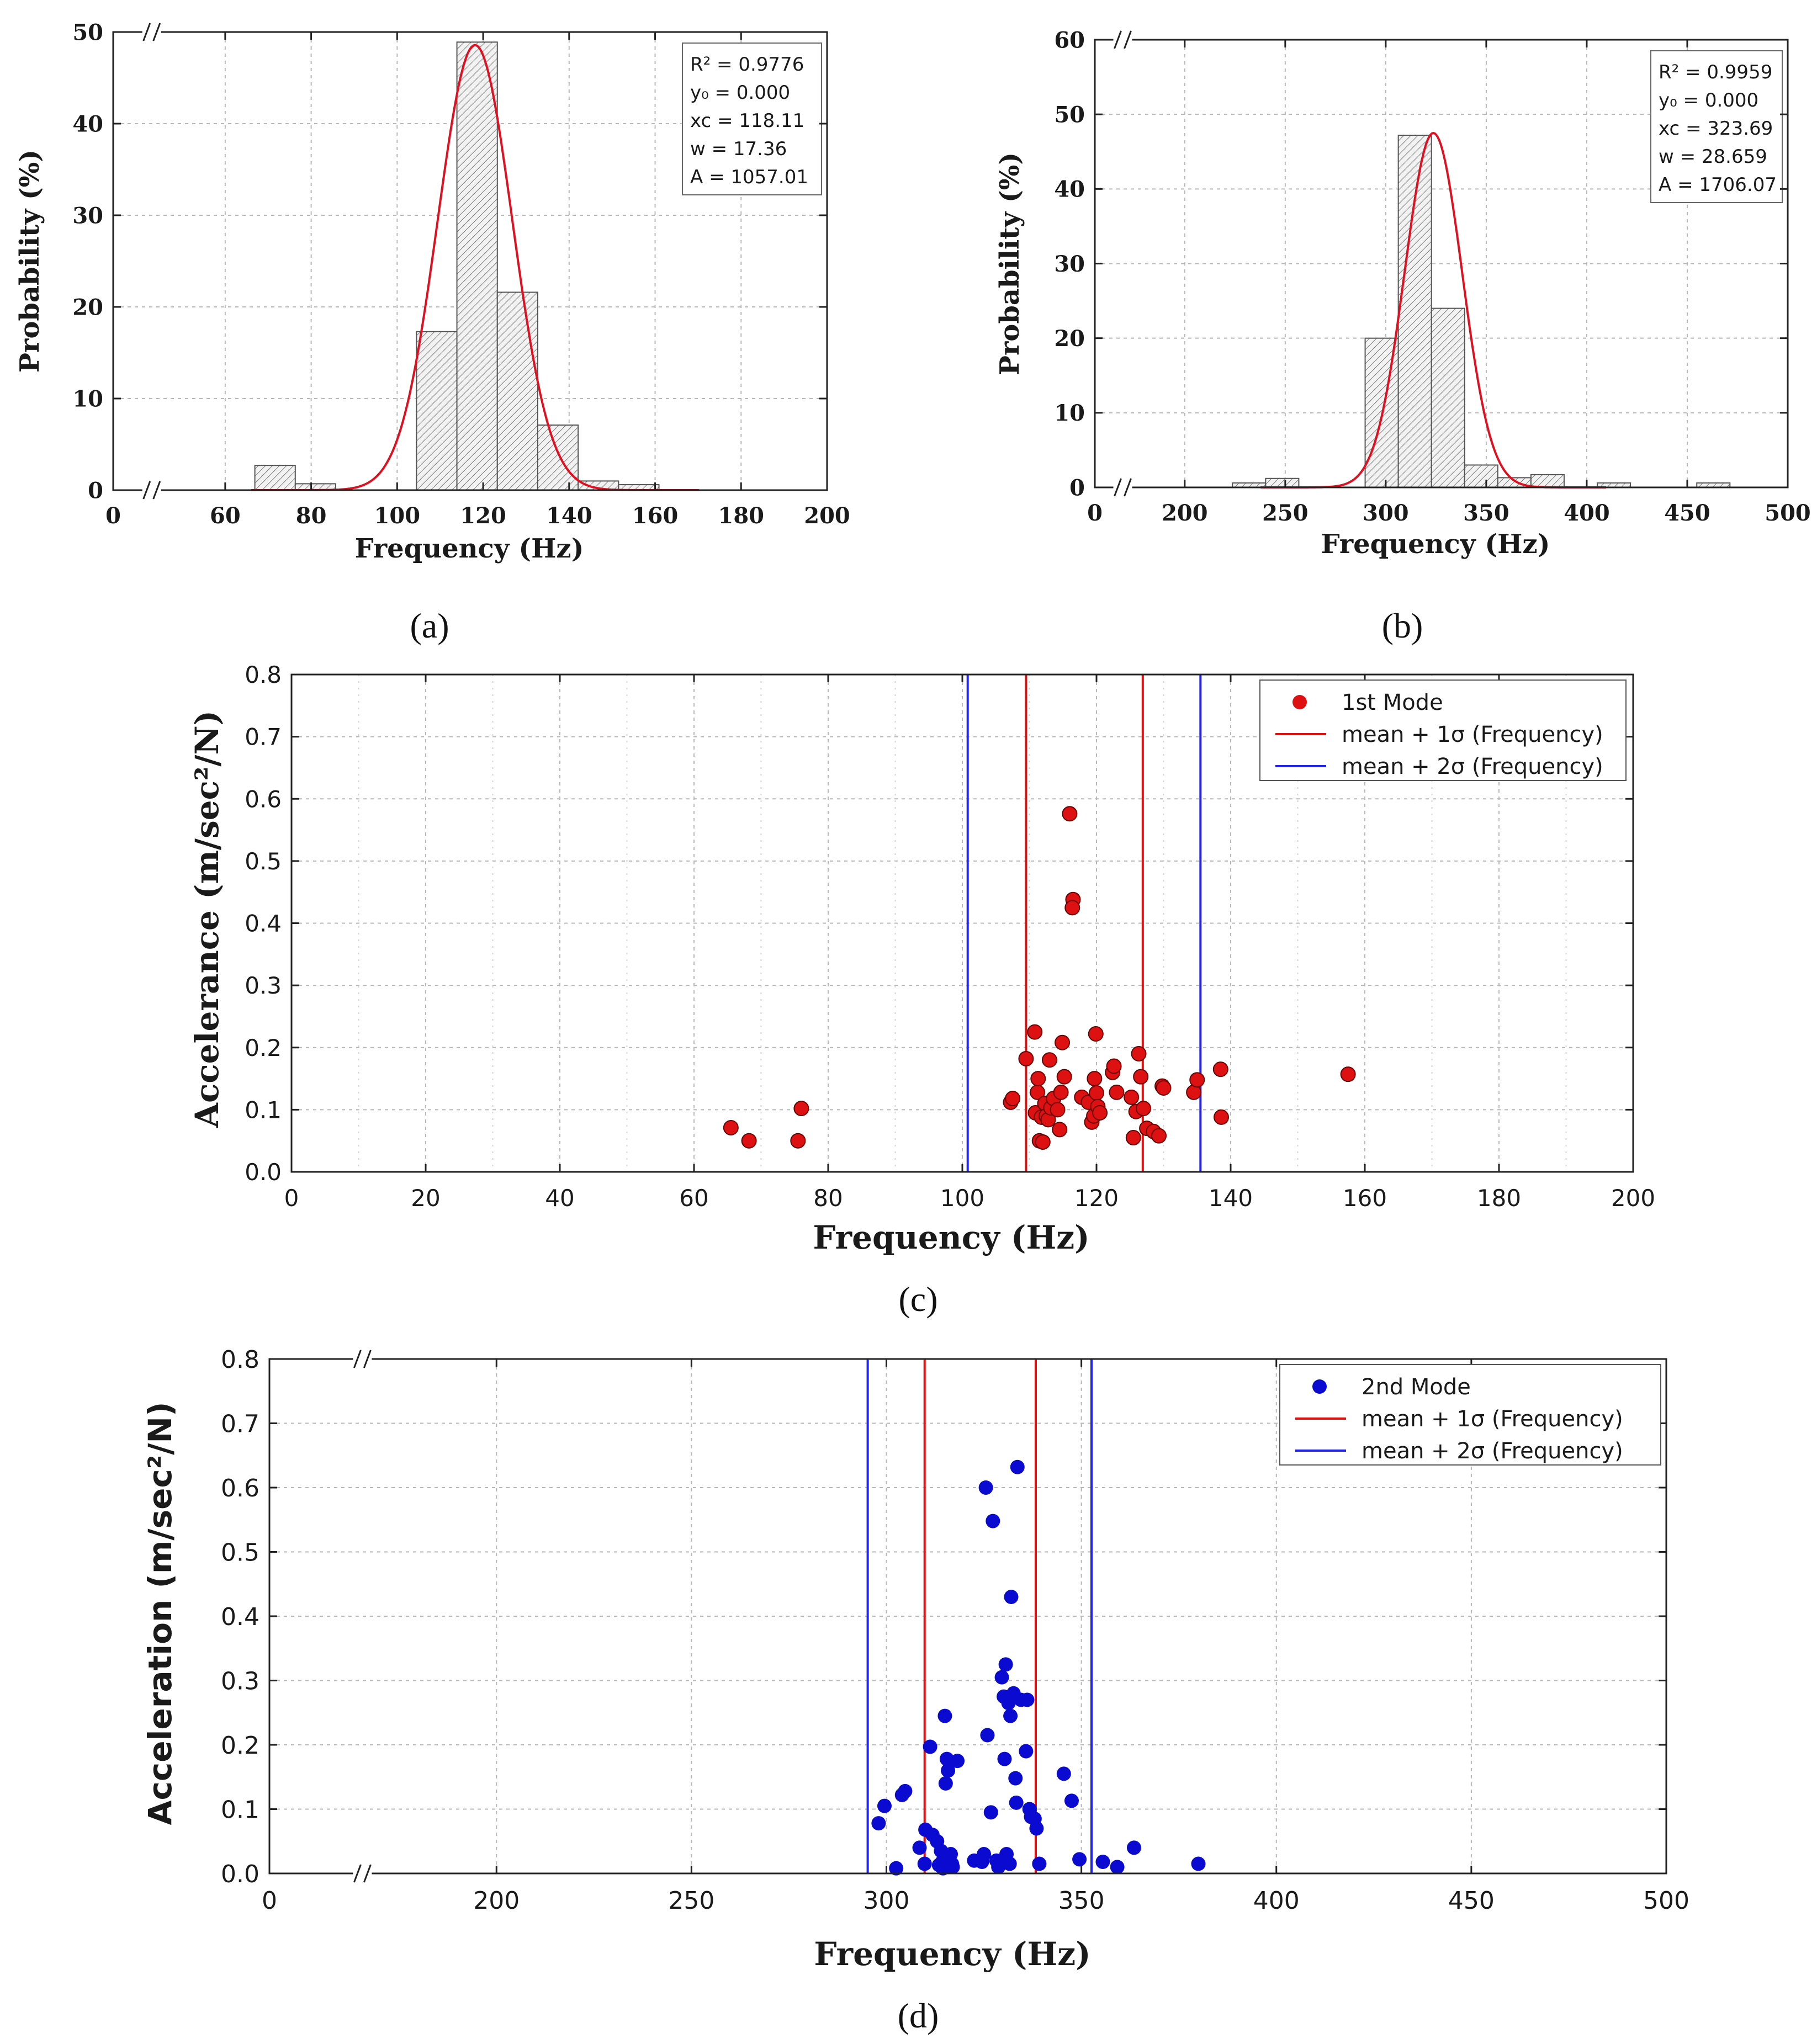  Describe the element at coordinates (747, 65) in the screenshot. I see `fit-stat-0: R² = 0.9776` at that location.